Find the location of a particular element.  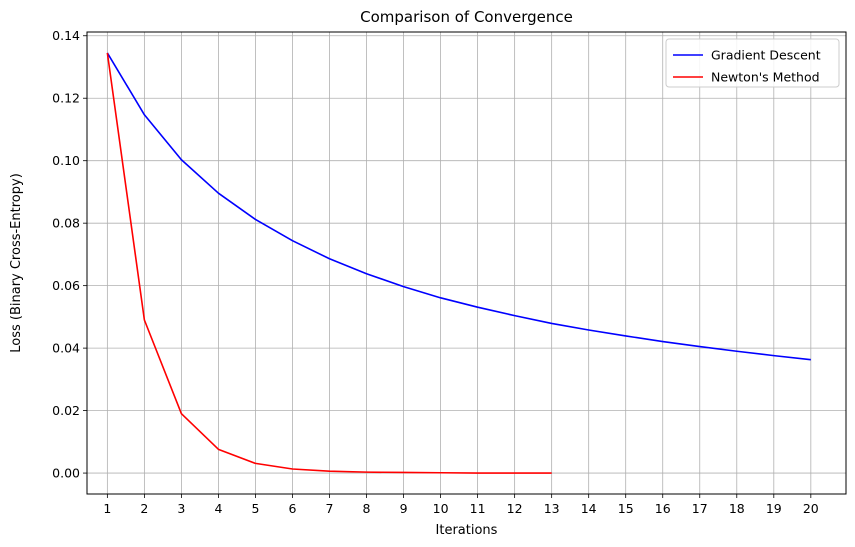

x-tick-label: 2 is located at coordinates (144, 508).